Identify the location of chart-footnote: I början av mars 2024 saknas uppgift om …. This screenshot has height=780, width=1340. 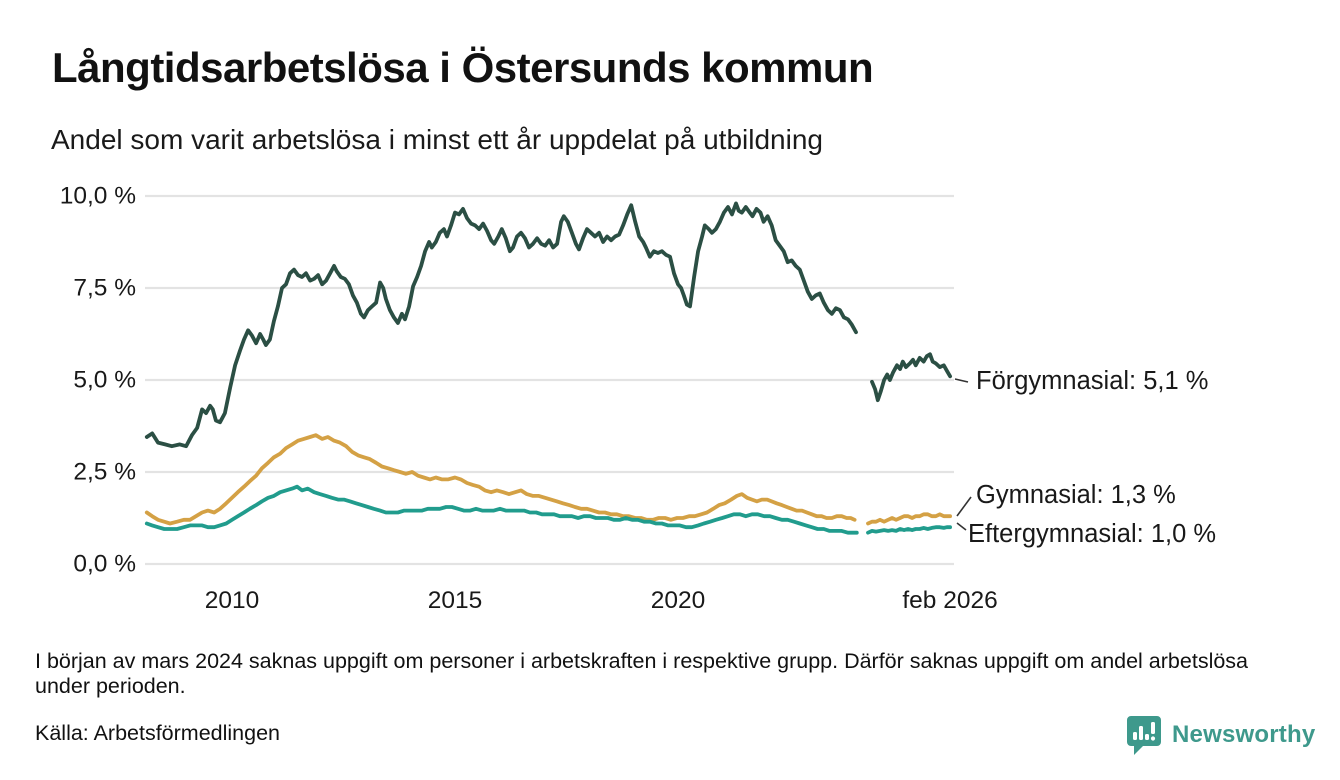
(642, 673).